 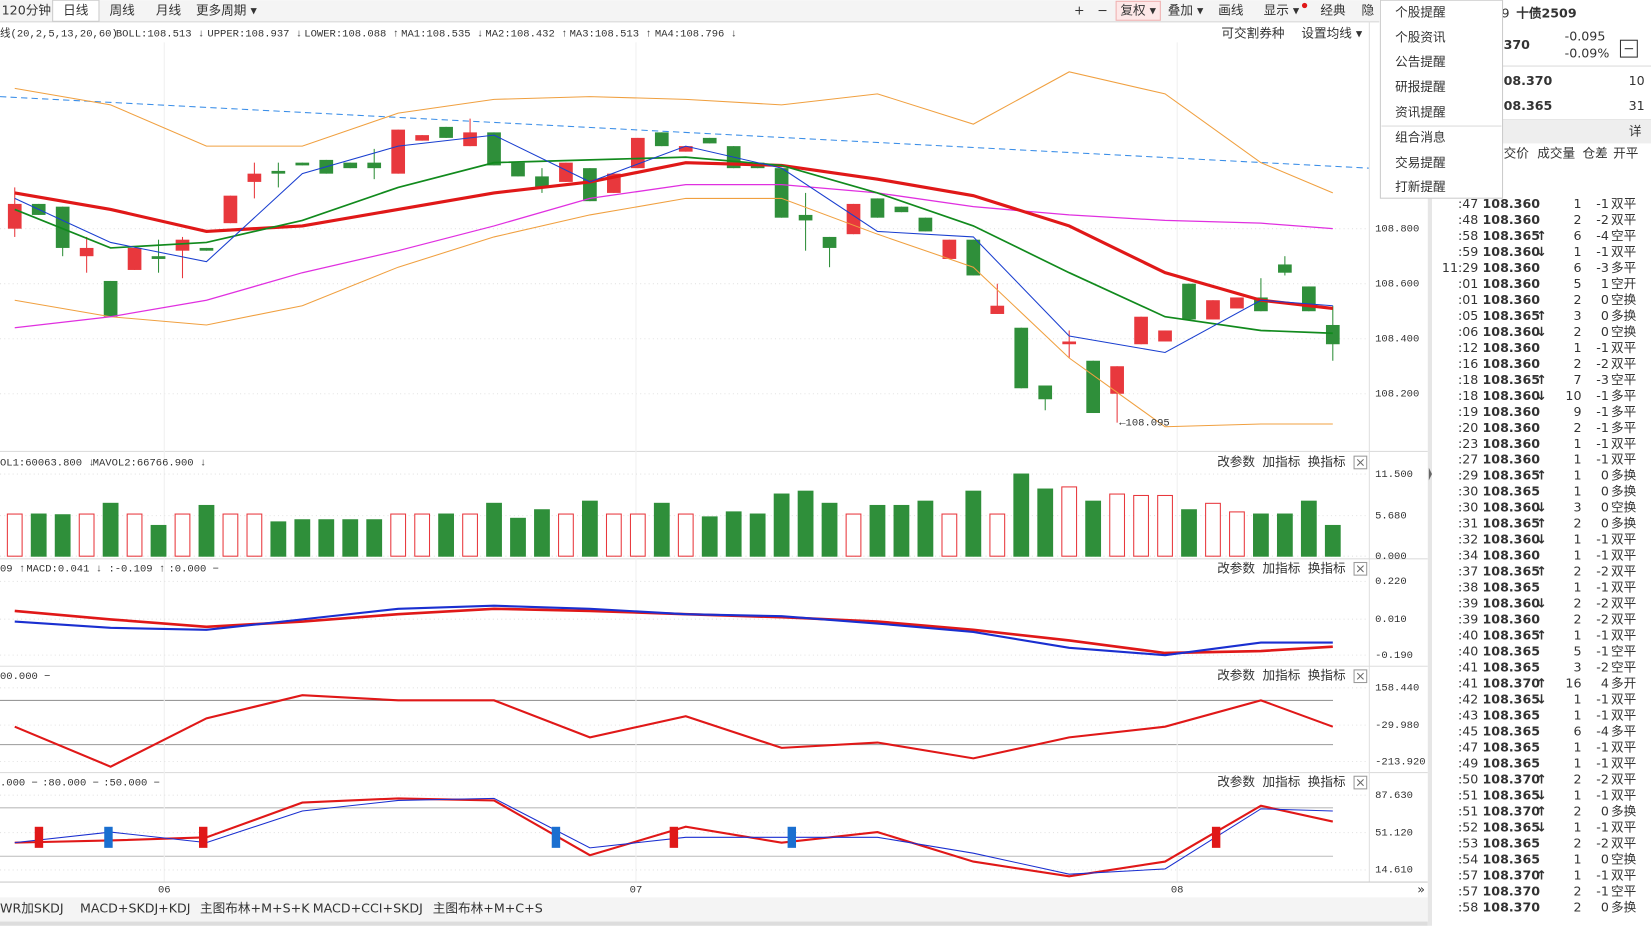 I want to click on menu-item: 个股提醒, so click(x=1420, y=11).